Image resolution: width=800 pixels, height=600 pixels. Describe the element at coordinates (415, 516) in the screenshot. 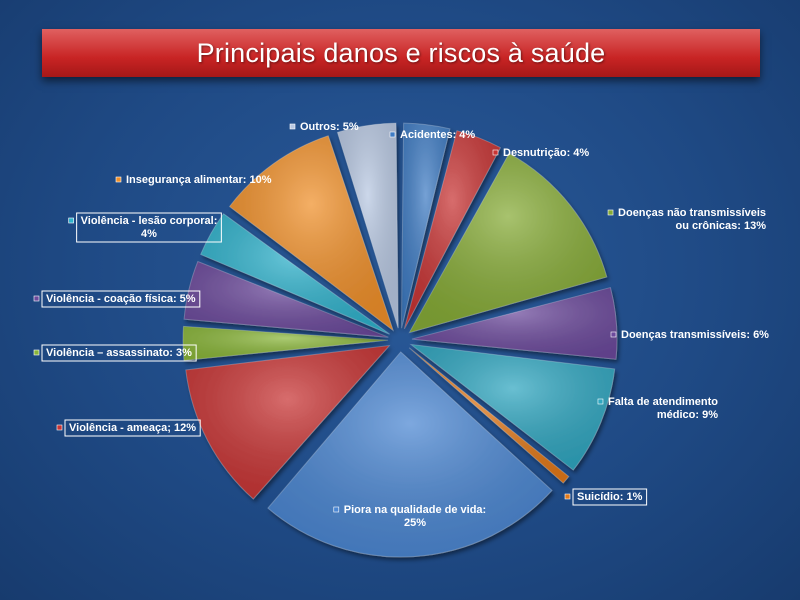

I see `svg-text:Piora na qualidade de vida:25%: Piora na qualidade de vida: 25%` at that location.